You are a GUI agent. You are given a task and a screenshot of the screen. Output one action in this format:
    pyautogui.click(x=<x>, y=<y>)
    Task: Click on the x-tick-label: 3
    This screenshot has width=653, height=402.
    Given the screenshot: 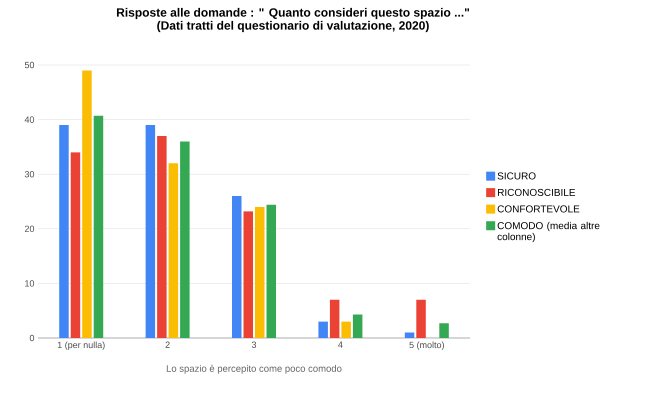 What is the action you would take?
    pyautogui.click(x=254, y=345)
    